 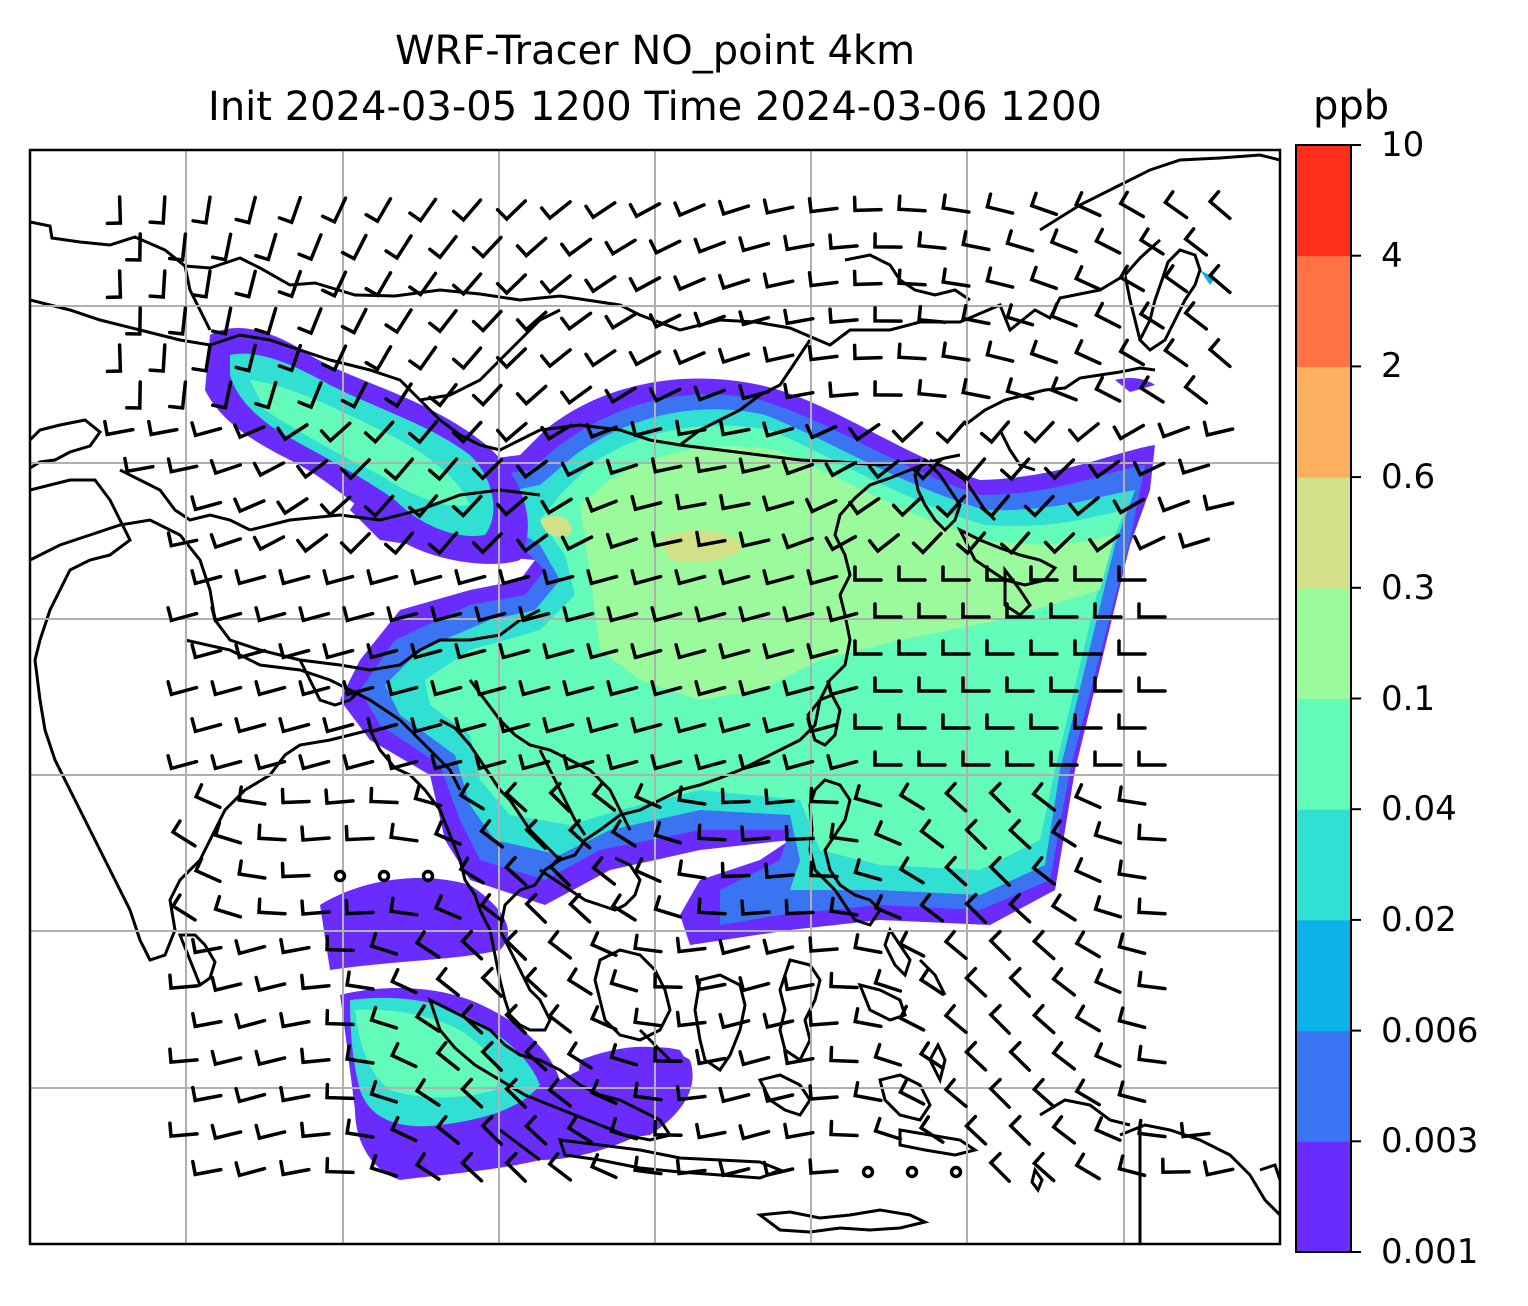 What do you see at coordinates (427, 1053) in the screenshot?
I see `plume-south-2-green` at bounding box center [427, 1053].